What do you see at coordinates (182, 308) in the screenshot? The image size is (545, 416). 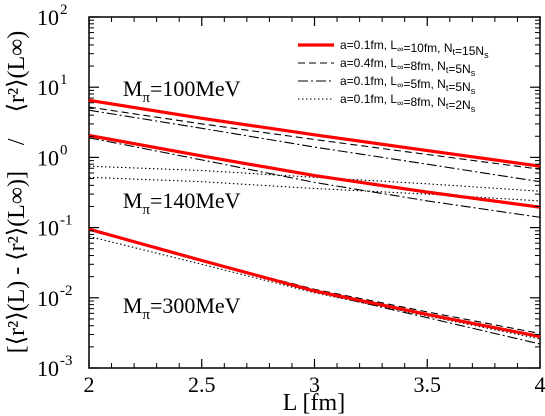 I see `annotation-mpi-300mev: Mπ=300MeV` at bounding box center [182, 308].